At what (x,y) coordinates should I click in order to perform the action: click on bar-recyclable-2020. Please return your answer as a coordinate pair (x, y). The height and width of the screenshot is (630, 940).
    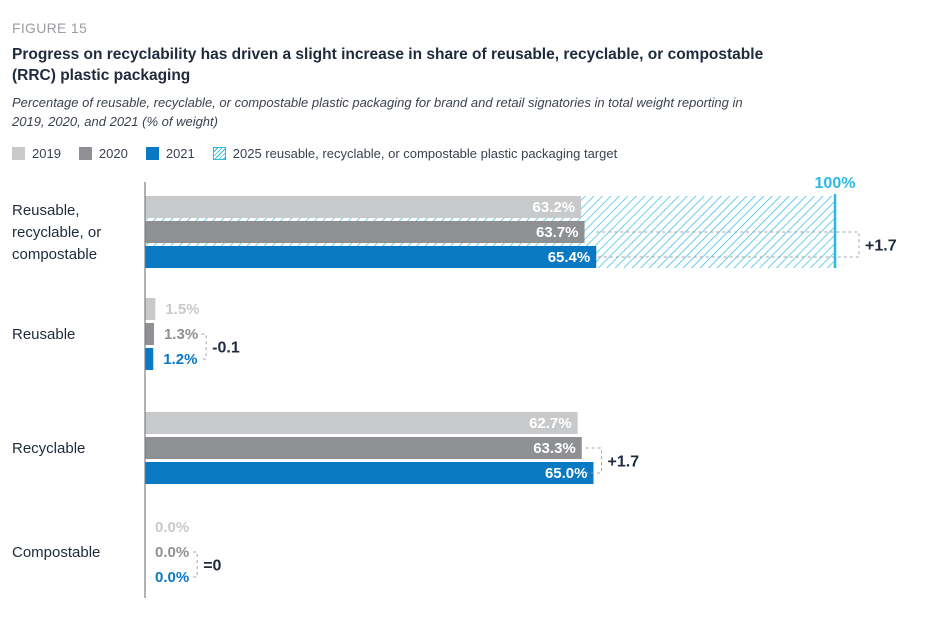
    Looking at the image, I should click on (363, 448).